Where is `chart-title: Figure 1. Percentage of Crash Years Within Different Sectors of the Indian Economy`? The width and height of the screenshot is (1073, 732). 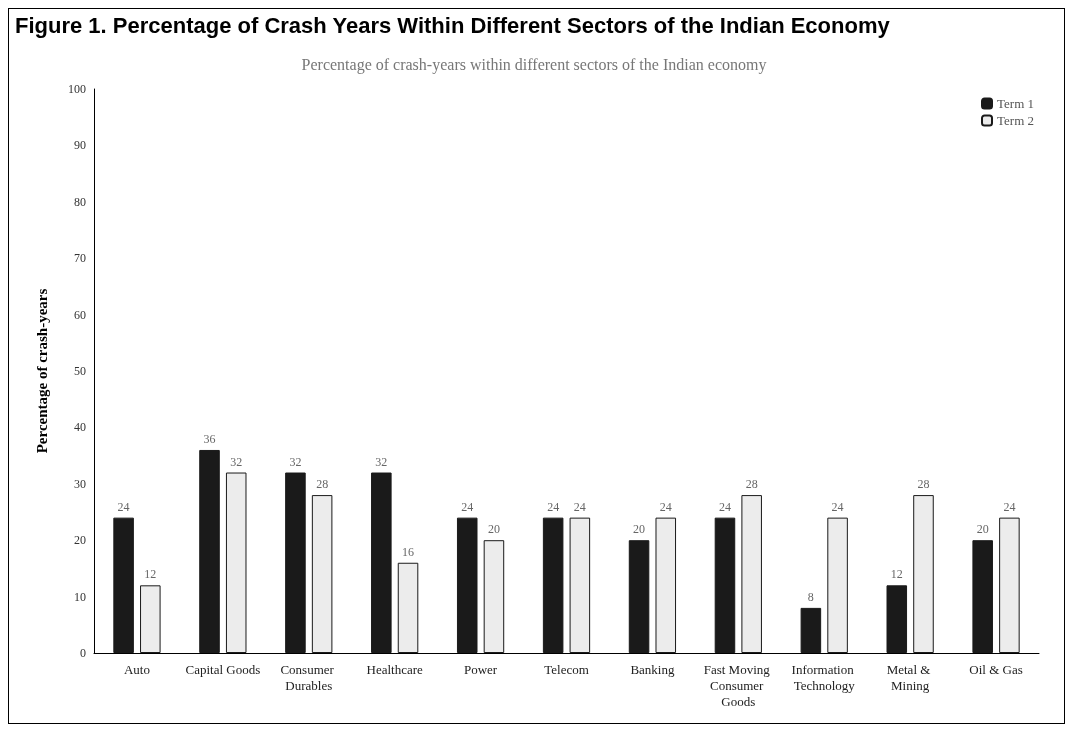 chart-title: Figure 1. Percentage of Crash Years Within Different Sectors of the Indian Economy is located at coordinates (452, 26).